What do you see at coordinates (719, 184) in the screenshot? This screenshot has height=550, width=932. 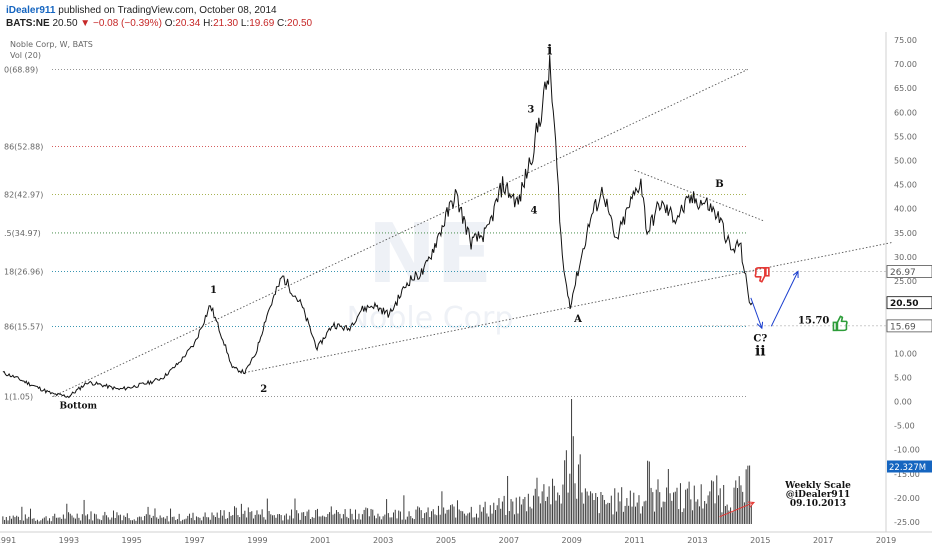 I see `wave-annotation: B` at bounding box center [719, 184].